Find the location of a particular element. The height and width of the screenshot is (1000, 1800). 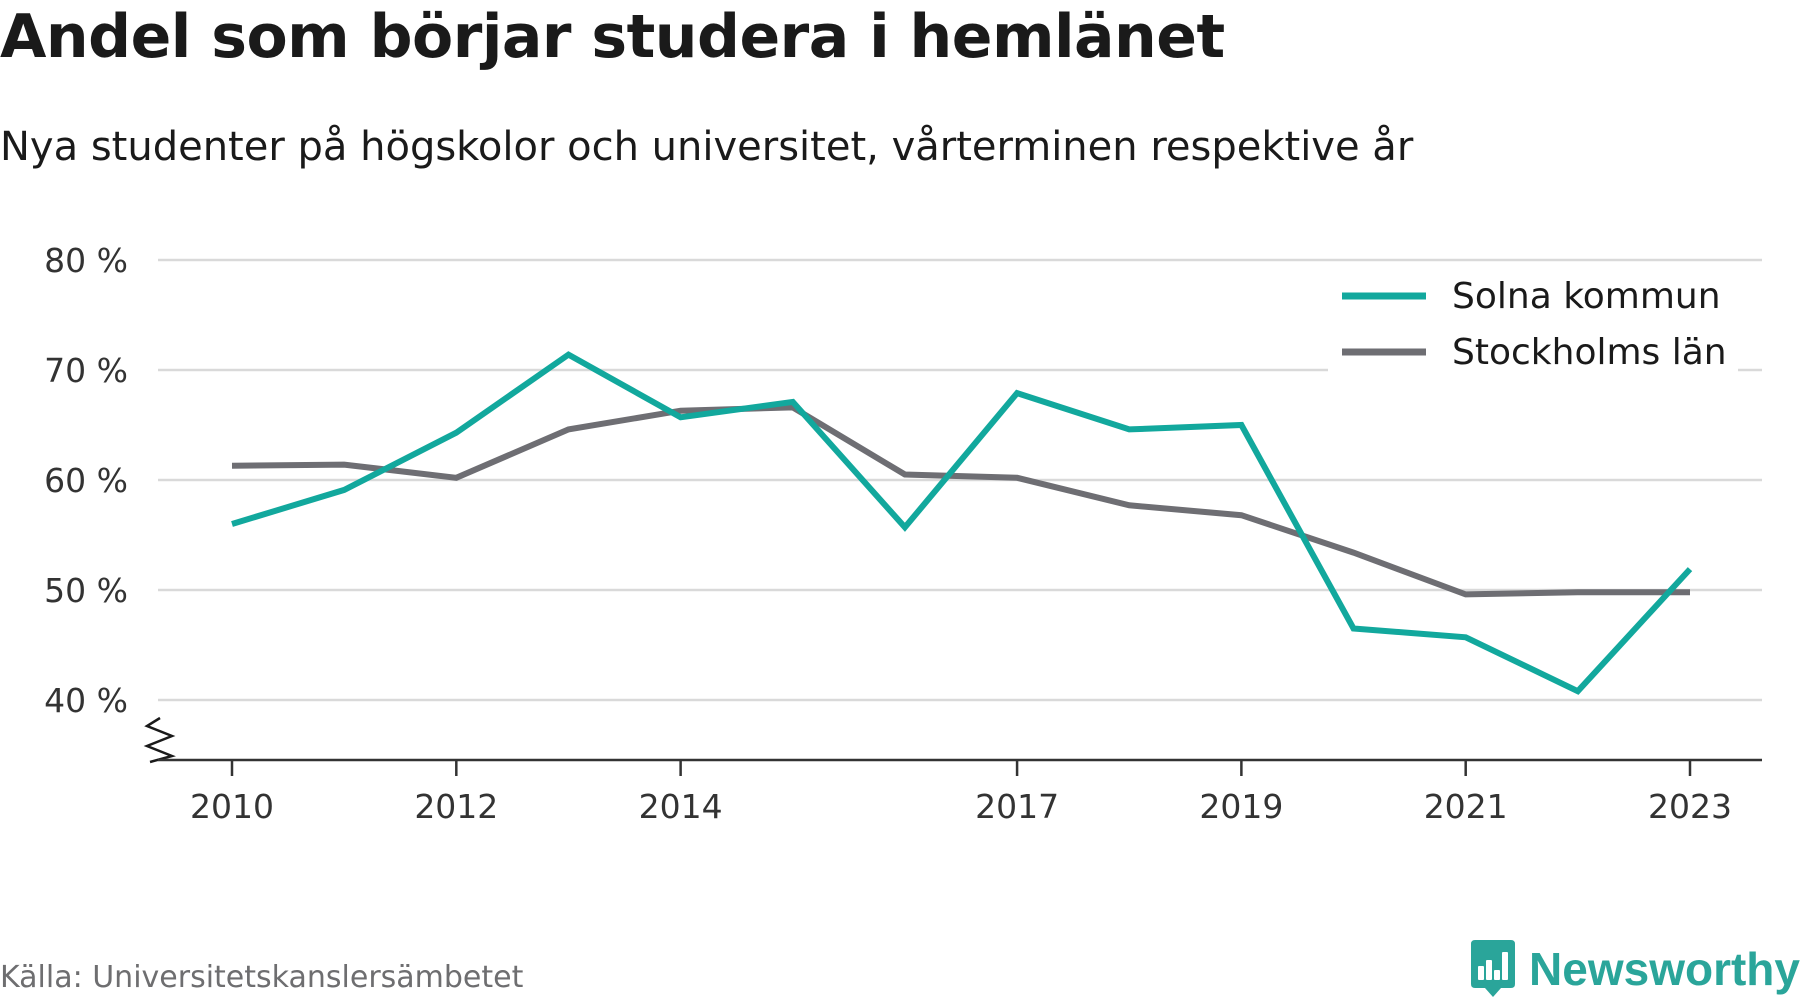

y-axis-labels: 40 % 50 % 60 % 70 % 80 % is located at coordinates (86, 480).